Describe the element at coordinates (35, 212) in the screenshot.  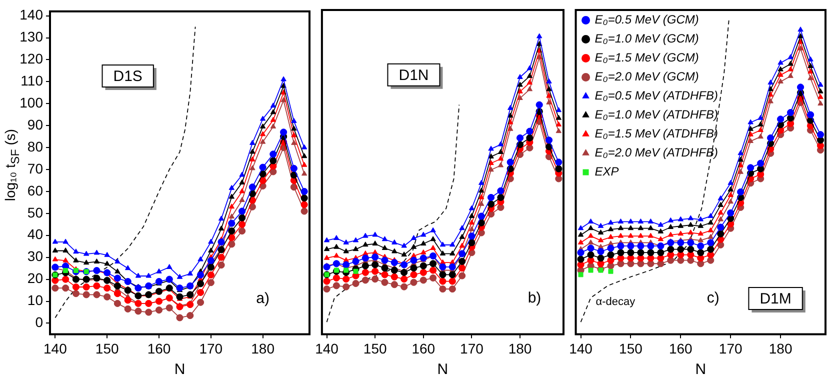
I see `y-tick-label: 50` at that location.